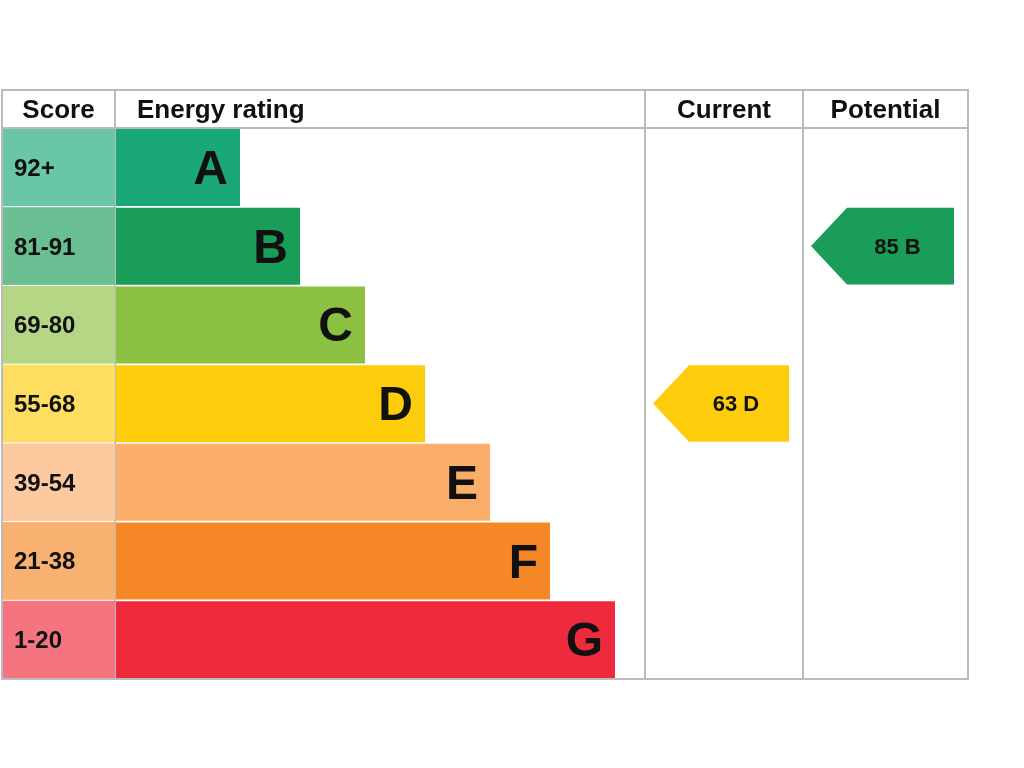 The height and width of the screenshot is (768, 1024). Describe the element at coordinates (45, 482) in the screenshot. I see `y-tick-label: 39-54` at that location.